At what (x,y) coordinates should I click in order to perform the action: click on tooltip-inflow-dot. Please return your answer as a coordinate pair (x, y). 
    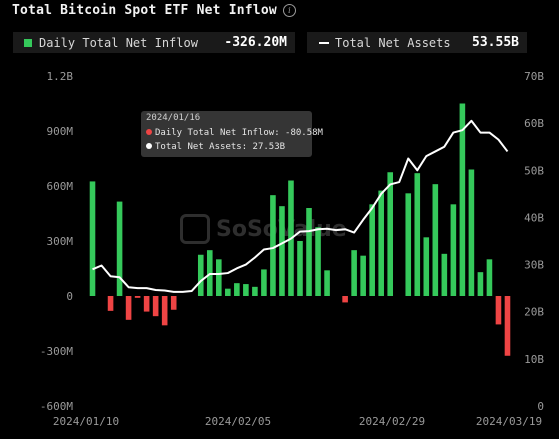
    Looking at the image, I should click on (149, 132).